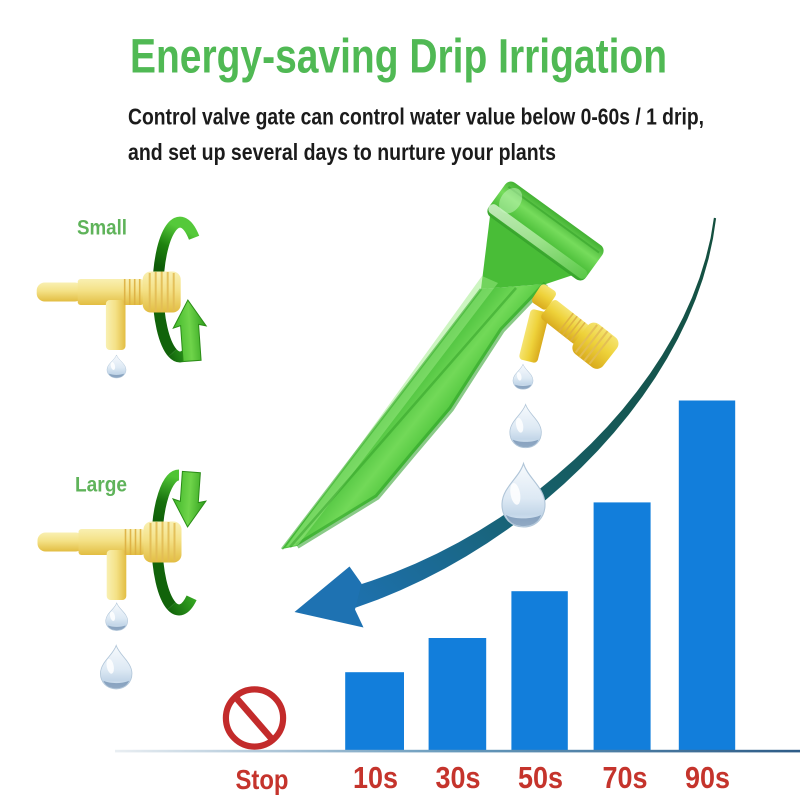  Describe the element at coordinates (625, 778) in the screenshot. I see `svg-text: 70s` at that location.